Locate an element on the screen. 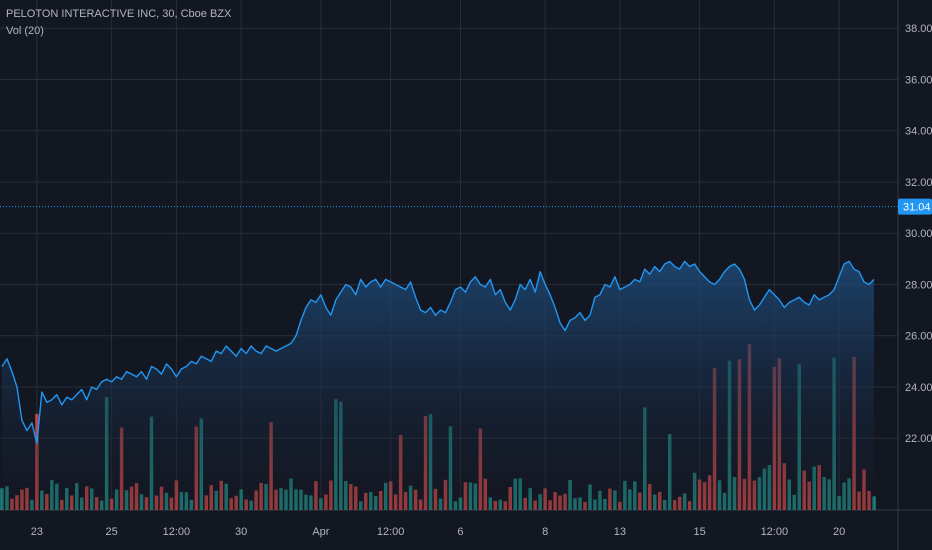  x-tick-label: 13 is located at coordinates (620, 532).